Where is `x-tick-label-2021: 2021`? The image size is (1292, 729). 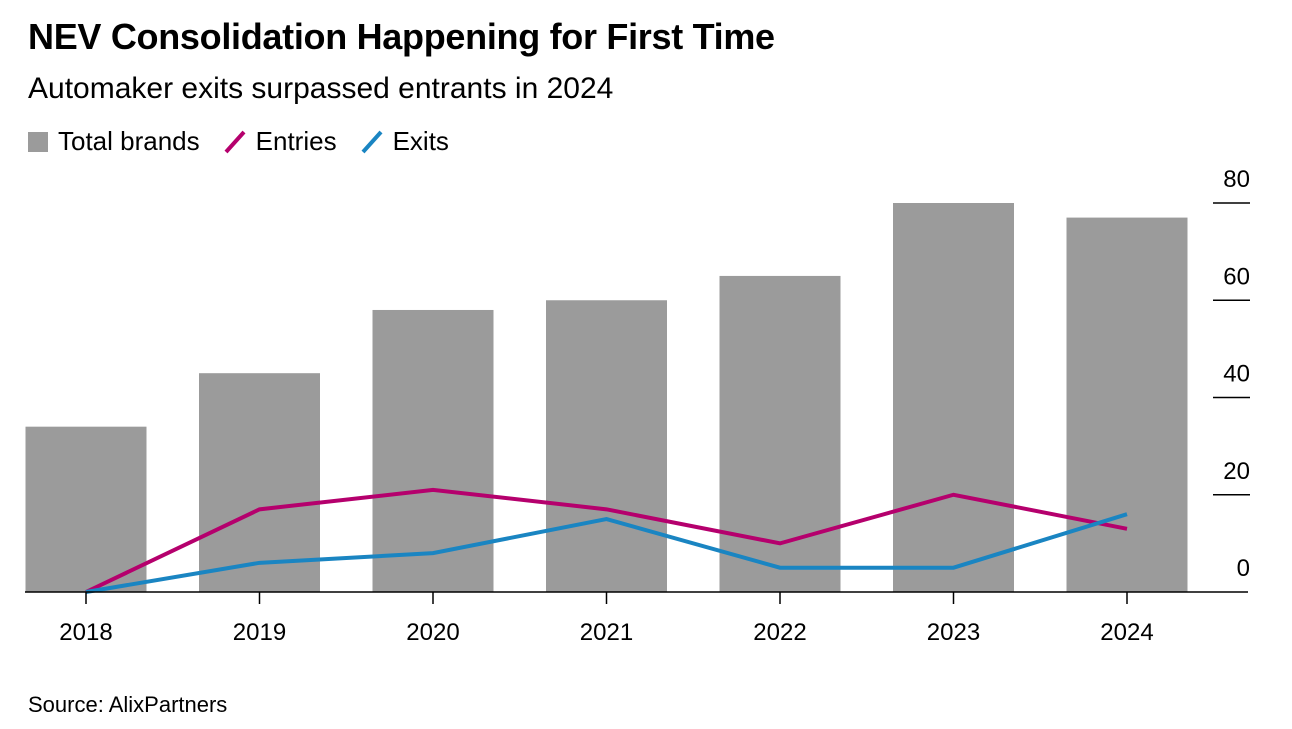
x-tick-label-2021: 2021 is located at coordinates (606, 632).